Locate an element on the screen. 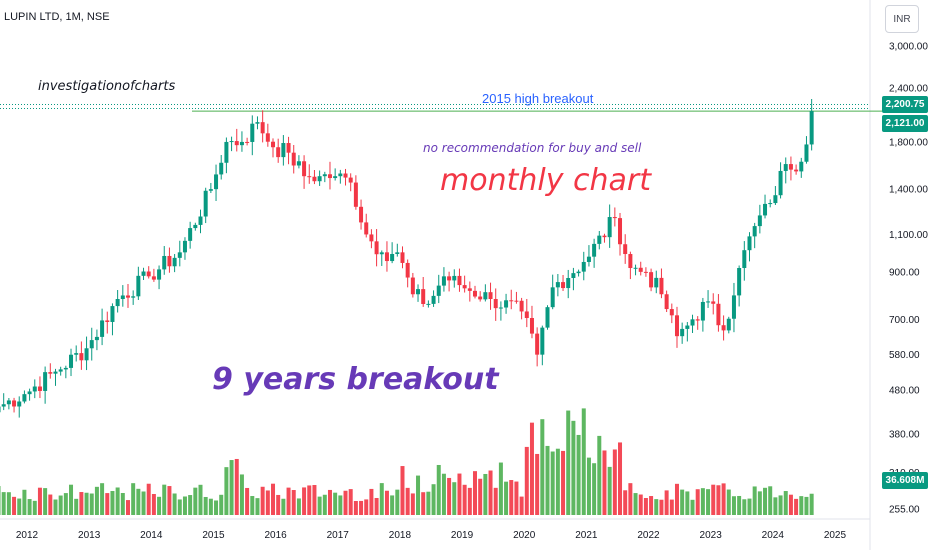  currency-button: INR is located at coordinates (902, 19).